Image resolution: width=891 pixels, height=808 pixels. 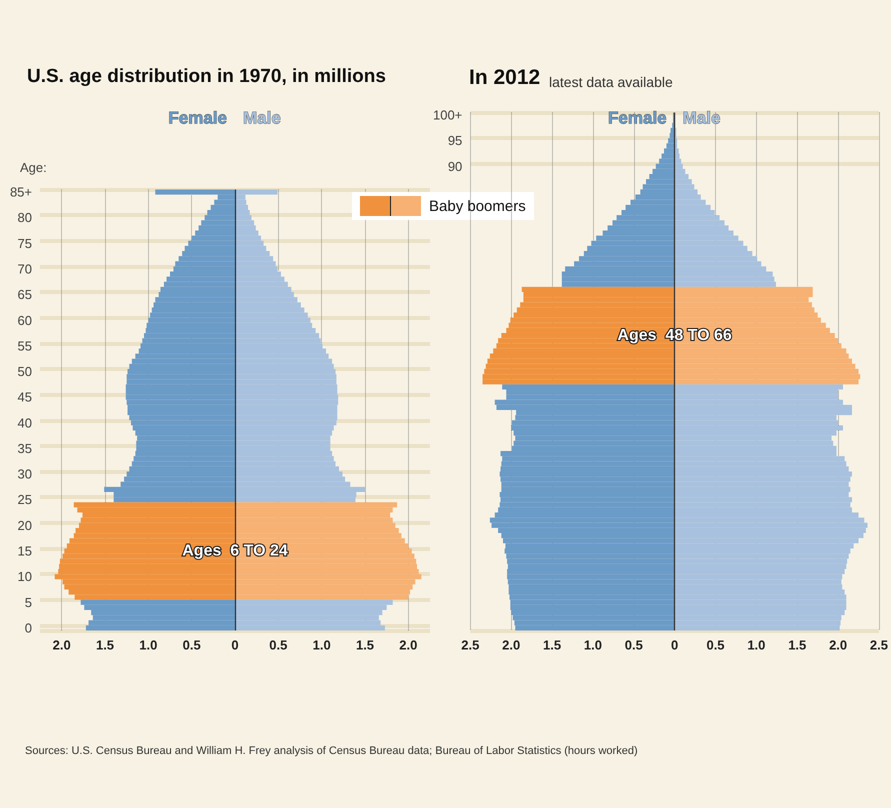 What do you see at coordinates (206, 76) in the screenshot?
I see `chart-title: U.S. age distribution in 1970, in millions` at bounding box center [206, 76].